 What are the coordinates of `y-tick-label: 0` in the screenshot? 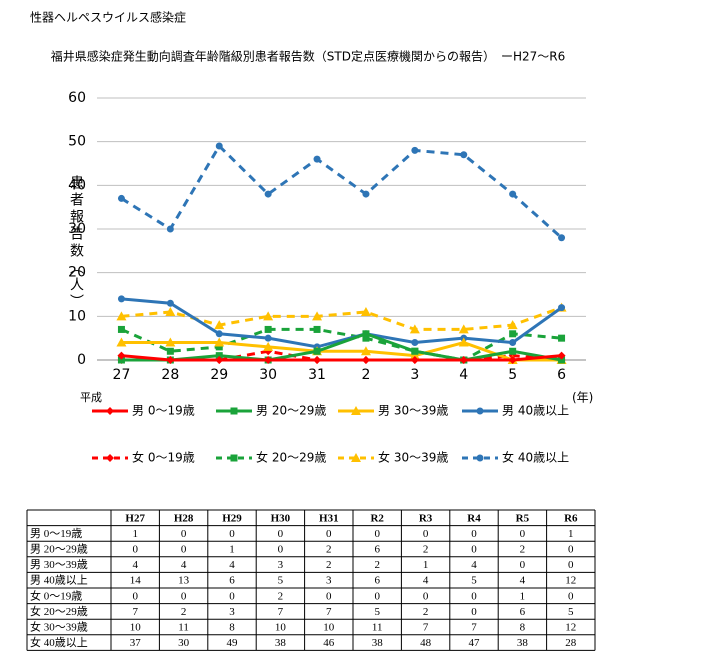 It's located at (81, 360).